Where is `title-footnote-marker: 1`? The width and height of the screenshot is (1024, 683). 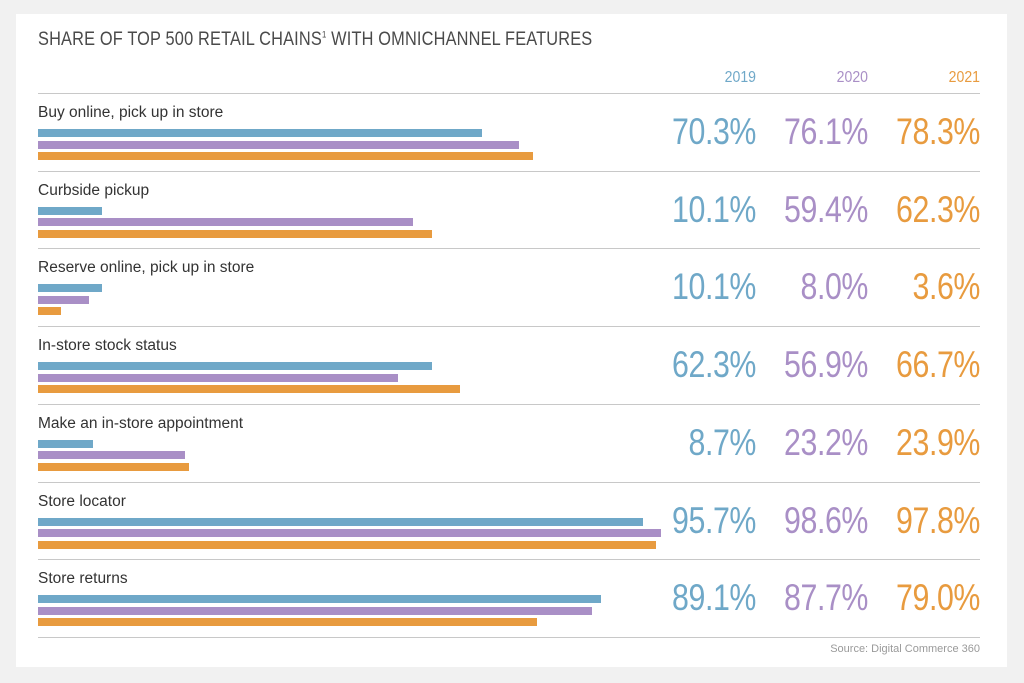 title-footnote-marker: 1 is located at coordinates (324, 34).